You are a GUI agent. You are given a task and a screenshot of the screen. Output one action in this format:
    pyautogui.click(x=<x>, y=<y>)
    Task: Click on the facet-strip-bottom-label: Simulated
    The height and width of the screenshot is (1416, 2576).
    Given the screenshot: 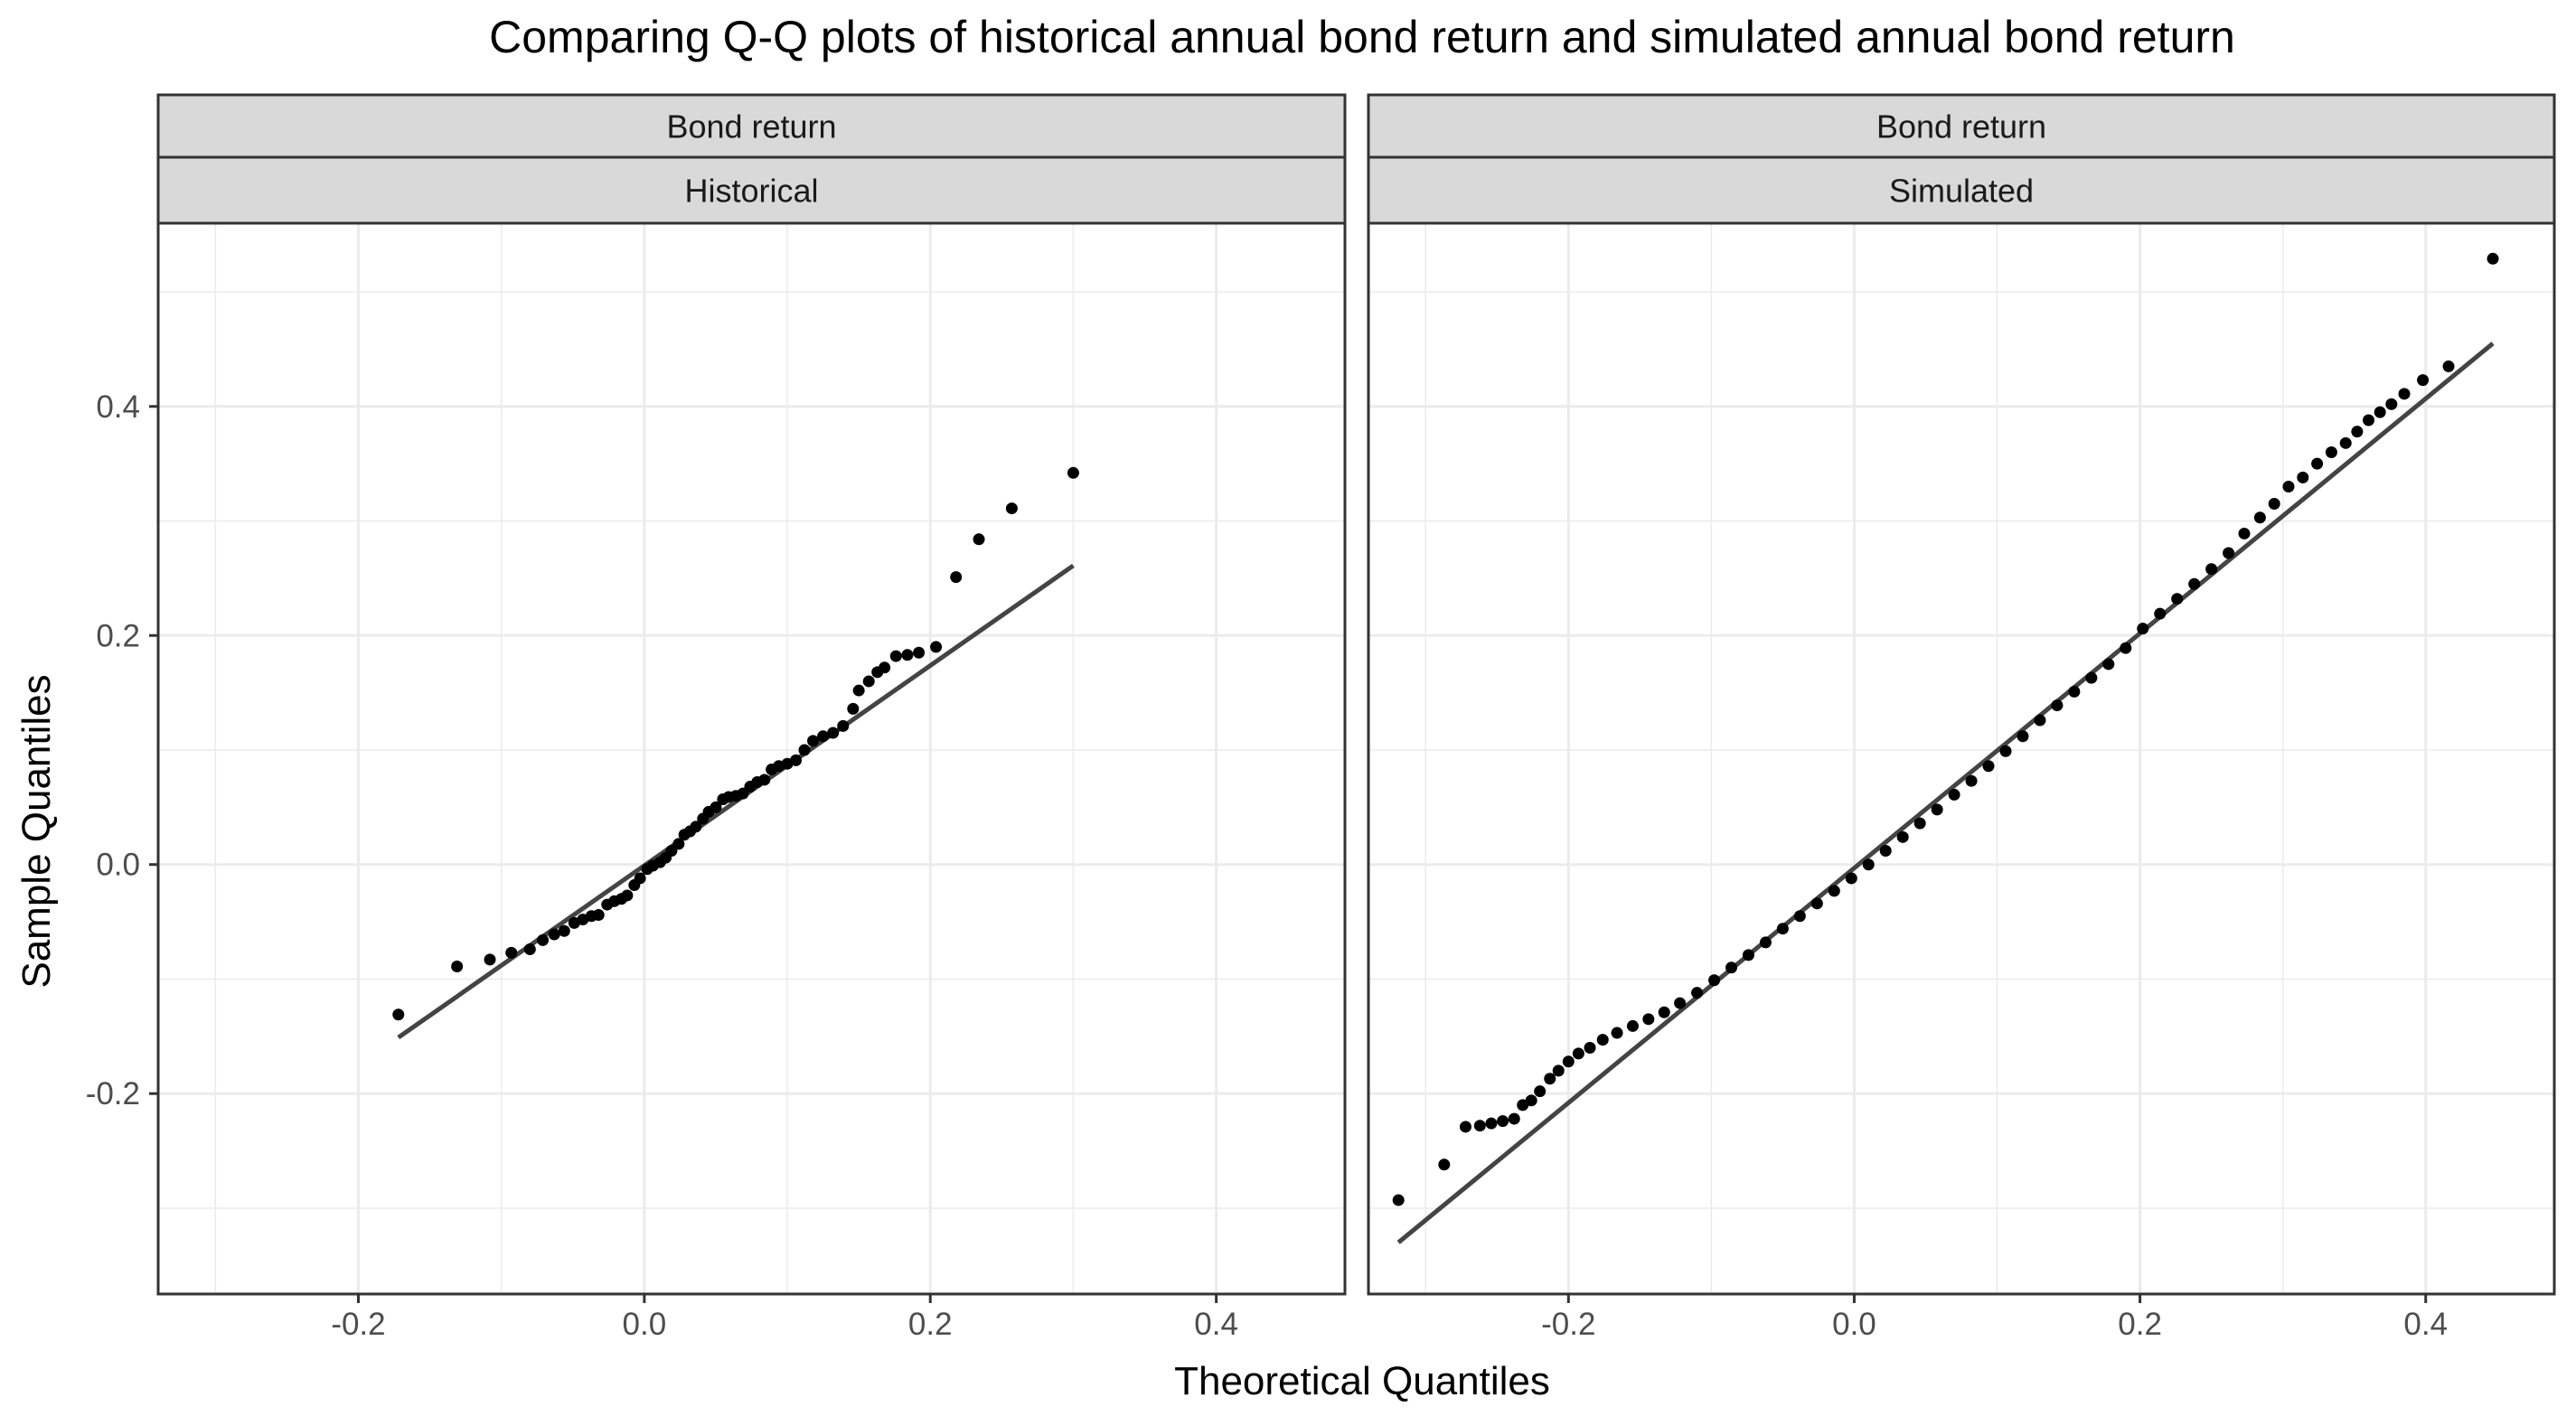 What is the action you would take?
    pyautogui.click(x=1962, y=191)
    